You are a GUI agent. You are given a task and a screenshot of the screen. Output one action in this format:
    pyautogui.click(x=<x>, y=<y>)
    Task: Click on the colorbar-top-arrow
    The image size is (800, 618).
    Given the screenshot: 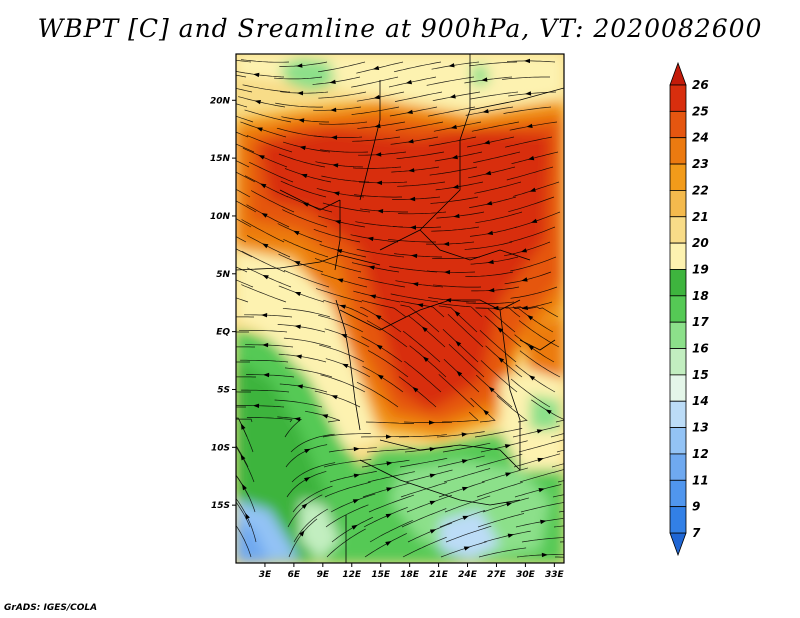 What is the action you would take?
    pyautogui.click(x=678, y=73)
    